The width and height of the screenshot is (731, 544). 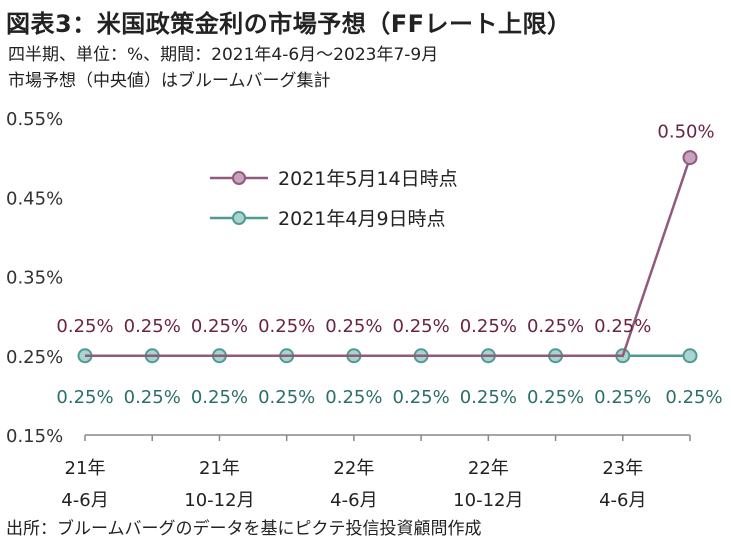 What do you see at coordinates (239, 178) in the screenshot?
I see `legend-marker-may` at bounding box center [239, 178].